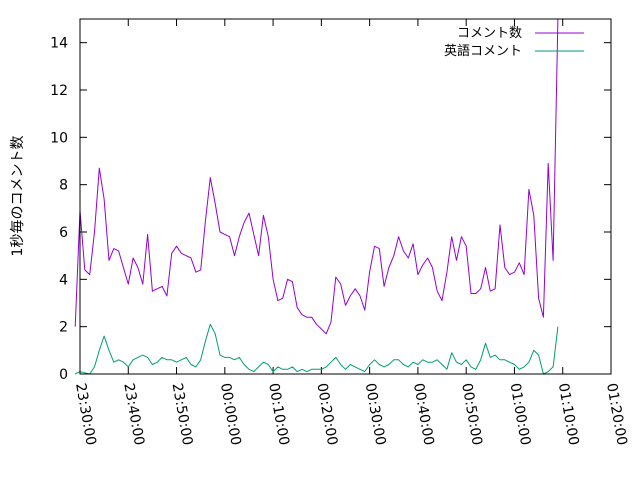 This screenshot has width=640, height=480. Describe the element at coordinates (483, 51) in the screenshot. I see `legend-label: 英語コメント` at that location.